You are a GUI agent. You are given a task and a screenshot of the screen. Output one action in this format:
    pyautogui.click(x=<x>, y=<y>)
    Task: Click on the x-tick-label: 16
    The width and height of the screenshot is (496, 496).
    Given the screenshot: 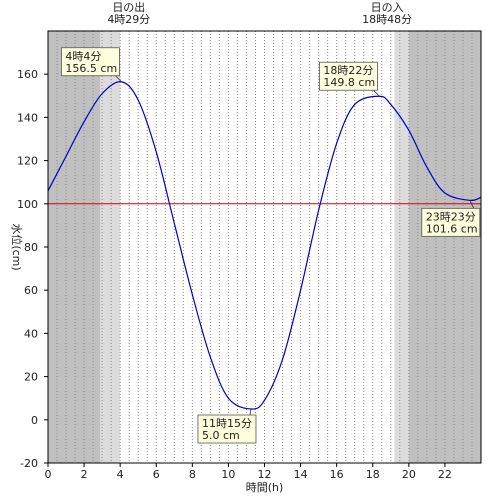 What is the action you would take?
    pyautogui.click(x=337, y=474)
    